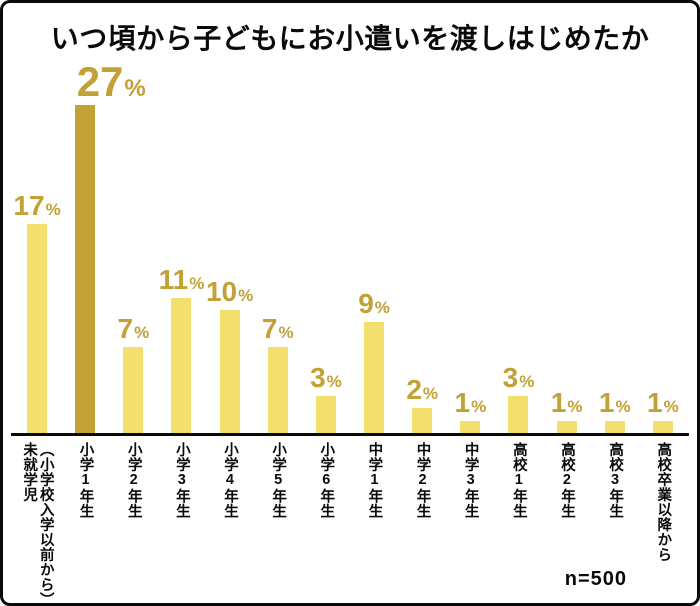 This screenshot has width=700, height=606. What do you see at coordinates (221, 291) in the screenshot?
I see `value-number: 10` at bounding box center [221, 291].